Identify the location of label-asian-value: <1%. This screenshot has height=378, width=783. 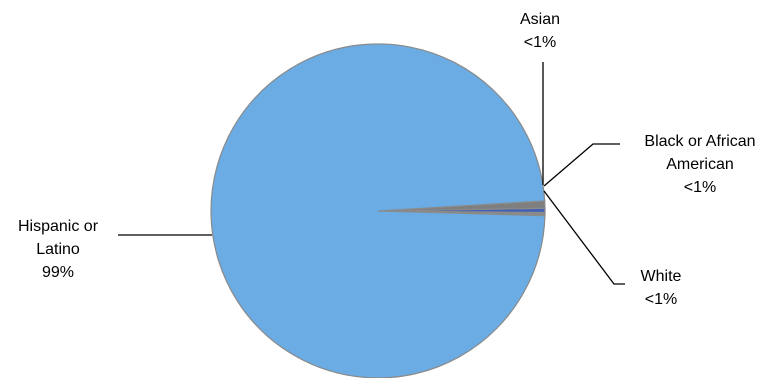
(540, 42).